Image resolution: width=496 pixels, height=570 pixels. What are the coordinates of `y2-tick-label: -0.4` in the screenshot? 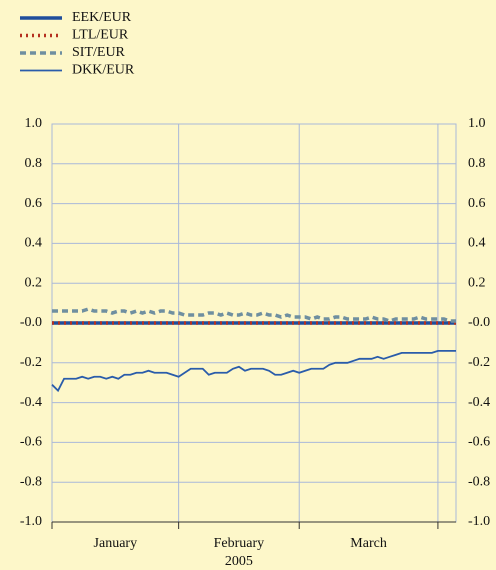 It's located at (479, 402).